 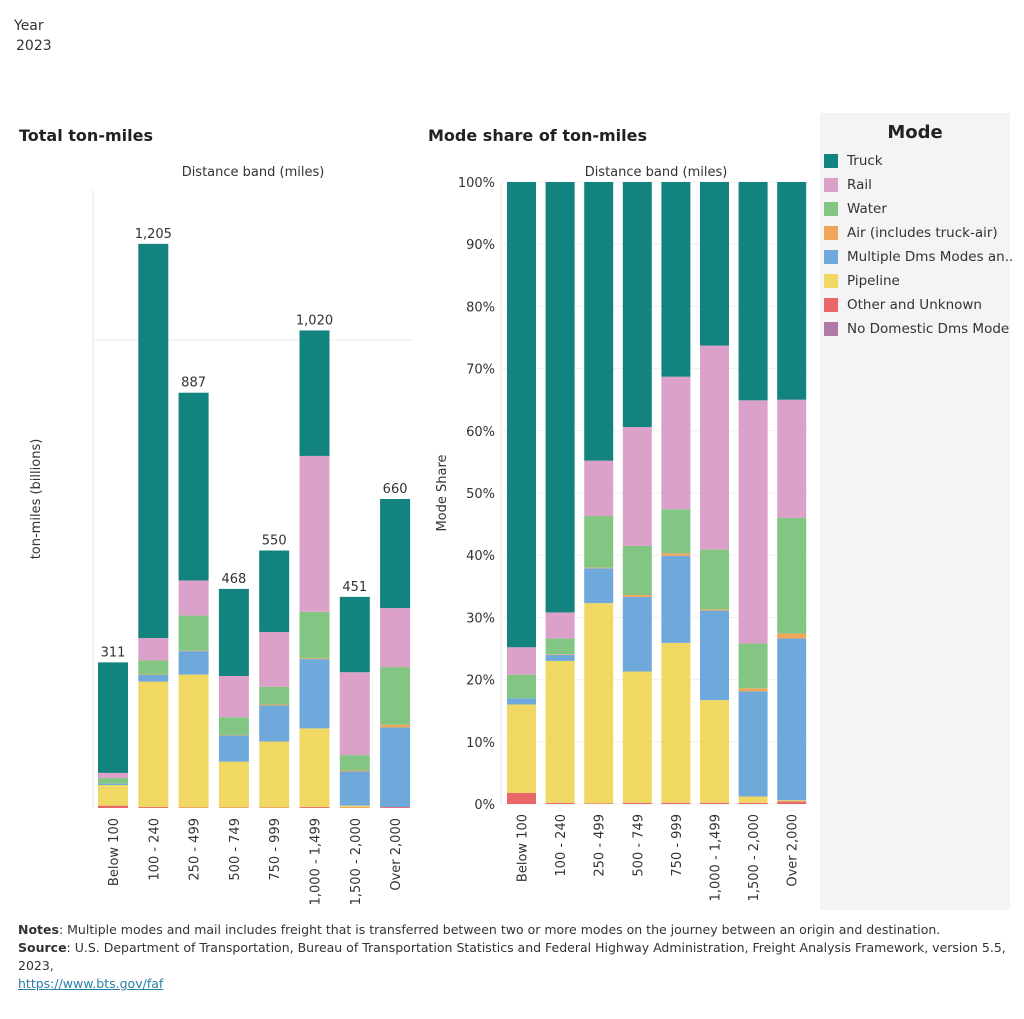 What do you see at coordinates (915, 185) in the screenshot?
I see `legend-item: Rail` at bounding box center [915, 185].